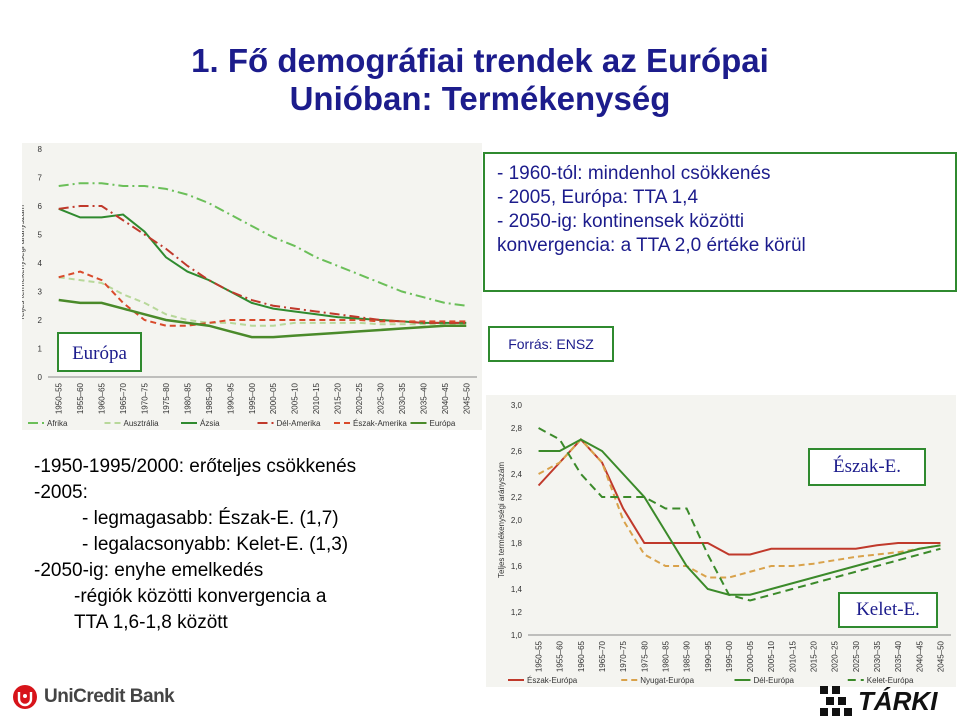 Image resolution: width=960 pixels, height=720 pixels. What do you see at coordinates (99, 352) in the screenshot?
I see `europa-callout: Európa` at bounding box center [99, 352].